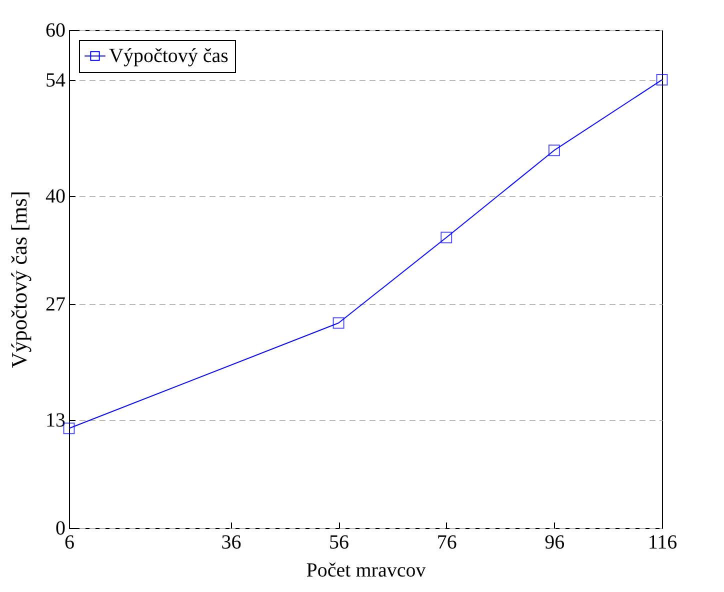 Image resolution: width=724 pixels, height=592 pixels. I want to click on x-axis-title: Počet mravcov, so click(366, 571).